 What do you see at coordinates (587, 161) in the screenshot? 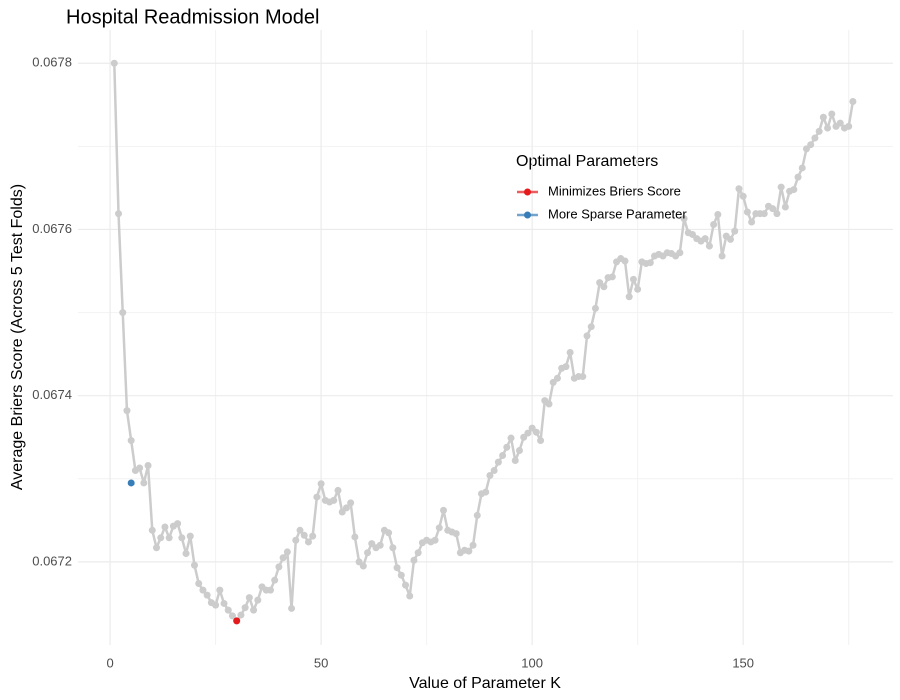
I see `legend-title: Optimal Parameters` at bounding box center [587, 161].